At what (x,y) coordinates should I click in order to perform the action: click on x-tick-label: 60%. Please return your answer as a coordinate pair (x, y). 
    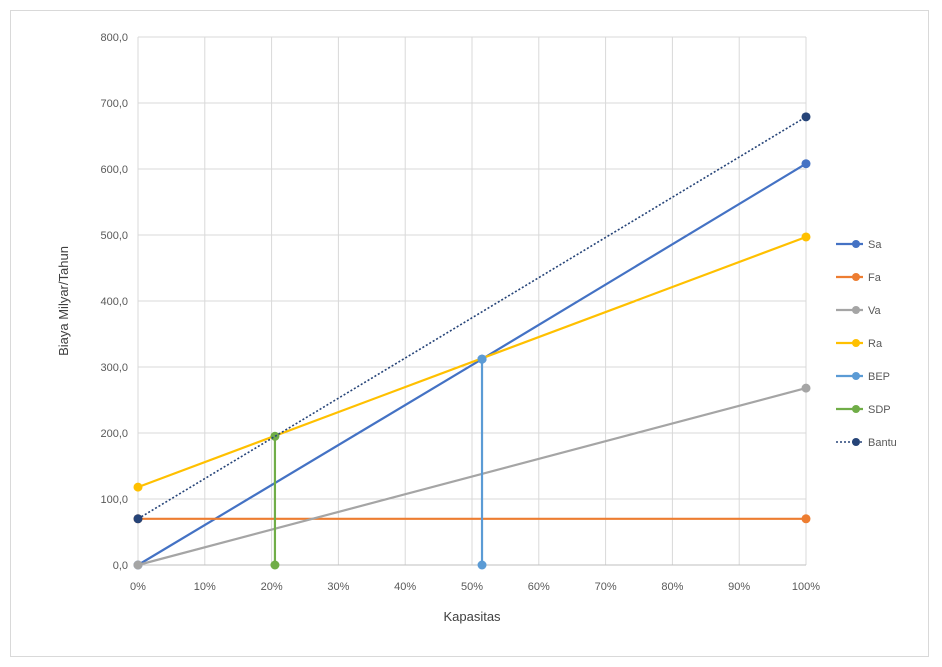
    Looking at the image, I should click on (539, 587).